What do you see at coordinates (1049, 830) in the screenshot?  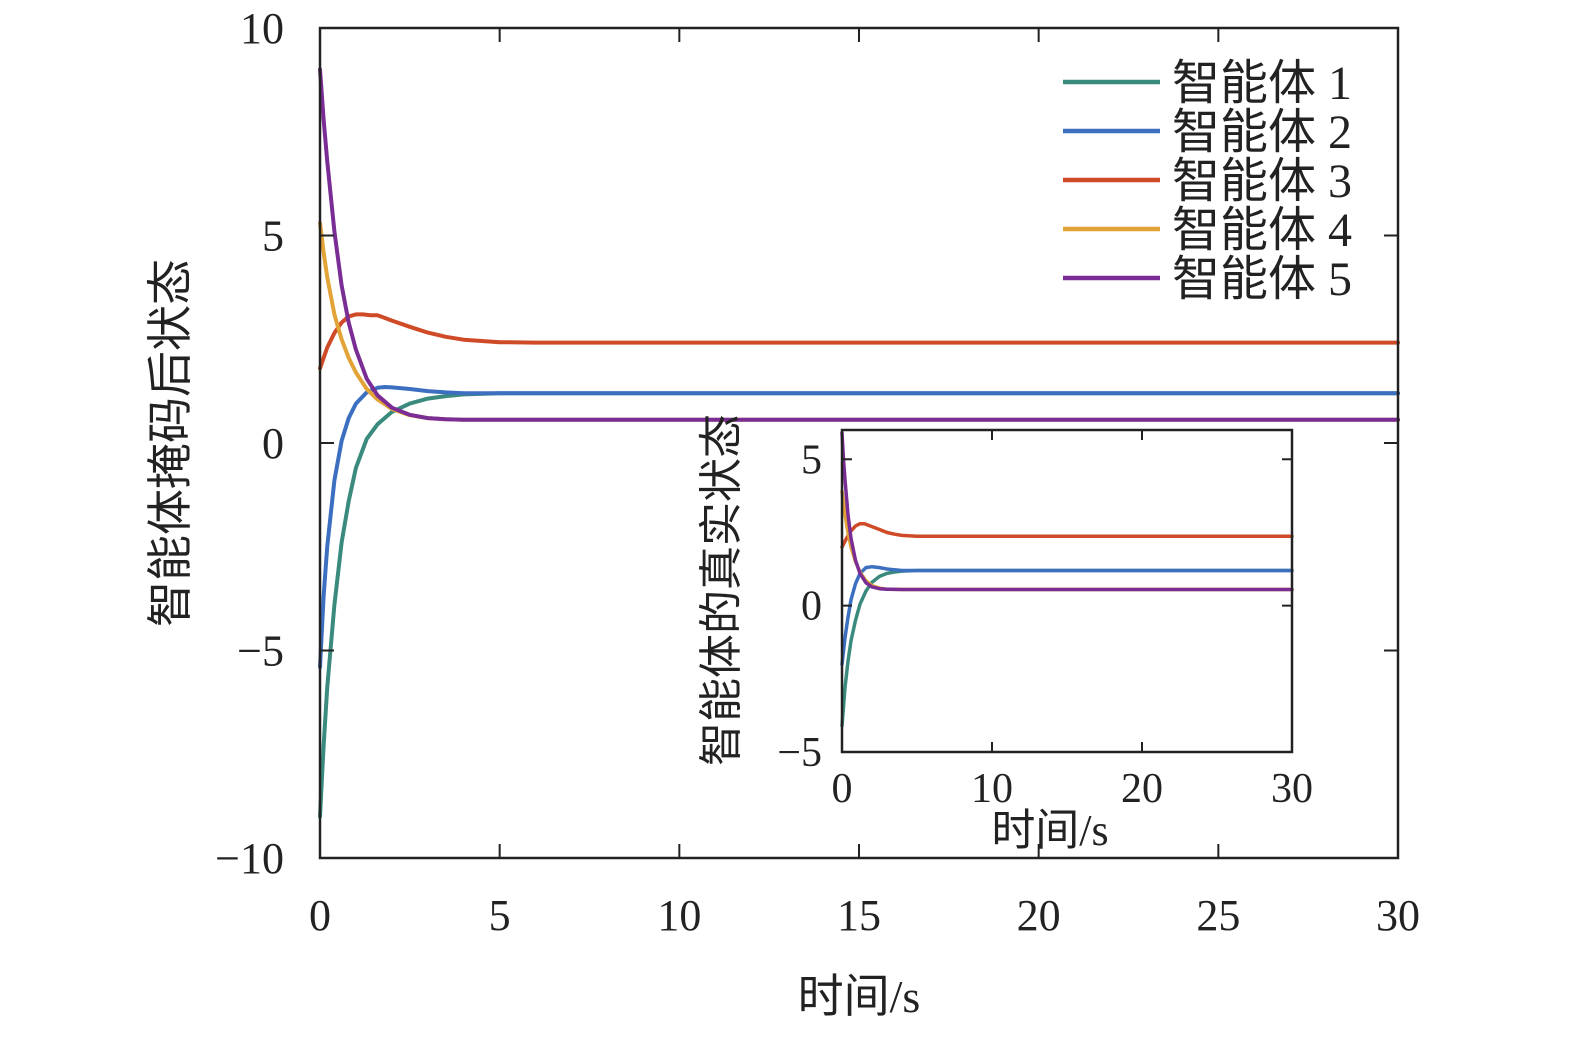 I see `inset-x-axis-title: 时间/s` at bounding box center [1049, 830].